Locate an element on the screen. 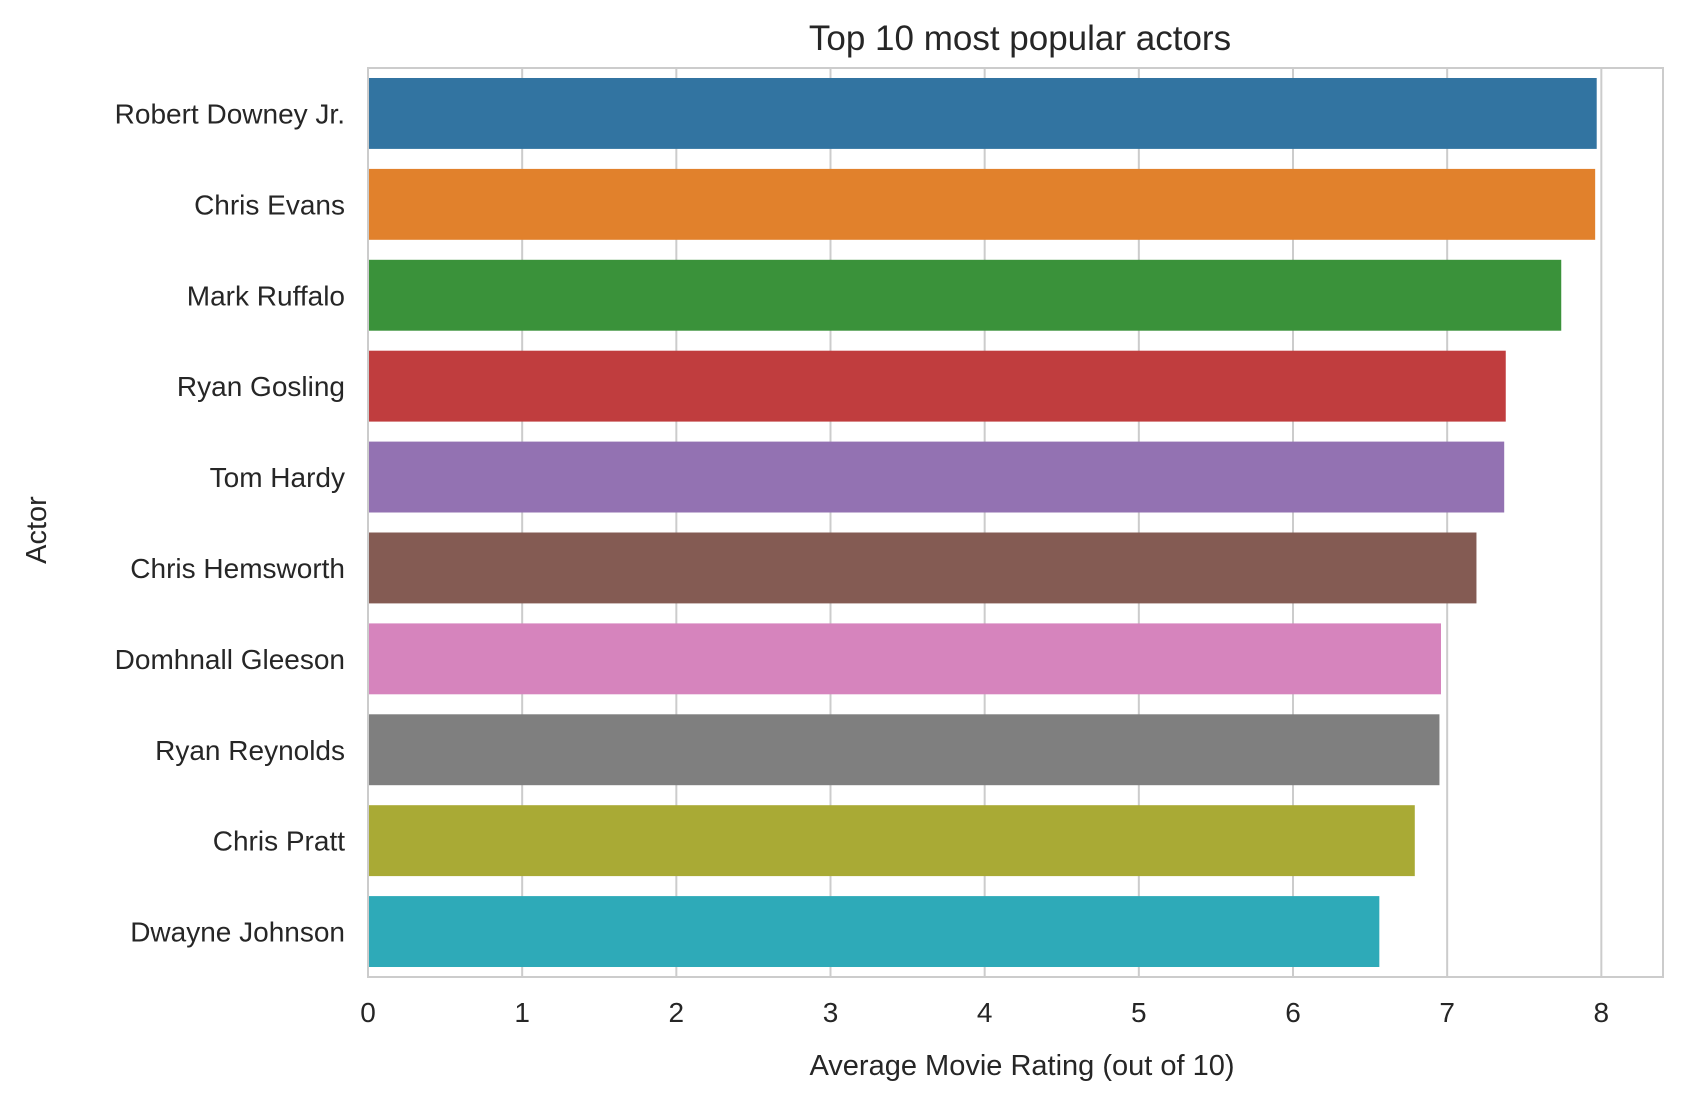  x-tick-label: 2 is located at coordinates (677, 1012).